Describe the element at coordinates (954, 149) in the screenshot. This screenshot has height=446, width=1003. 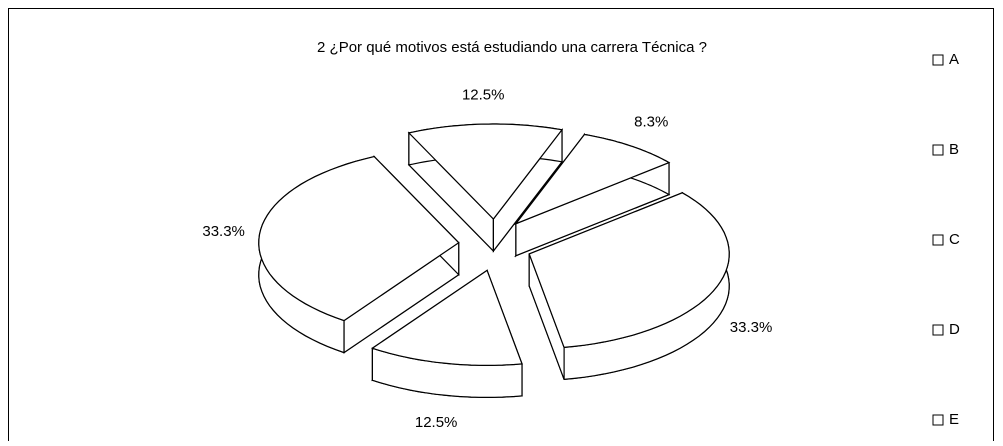
I see `legend-label: B` at that location.